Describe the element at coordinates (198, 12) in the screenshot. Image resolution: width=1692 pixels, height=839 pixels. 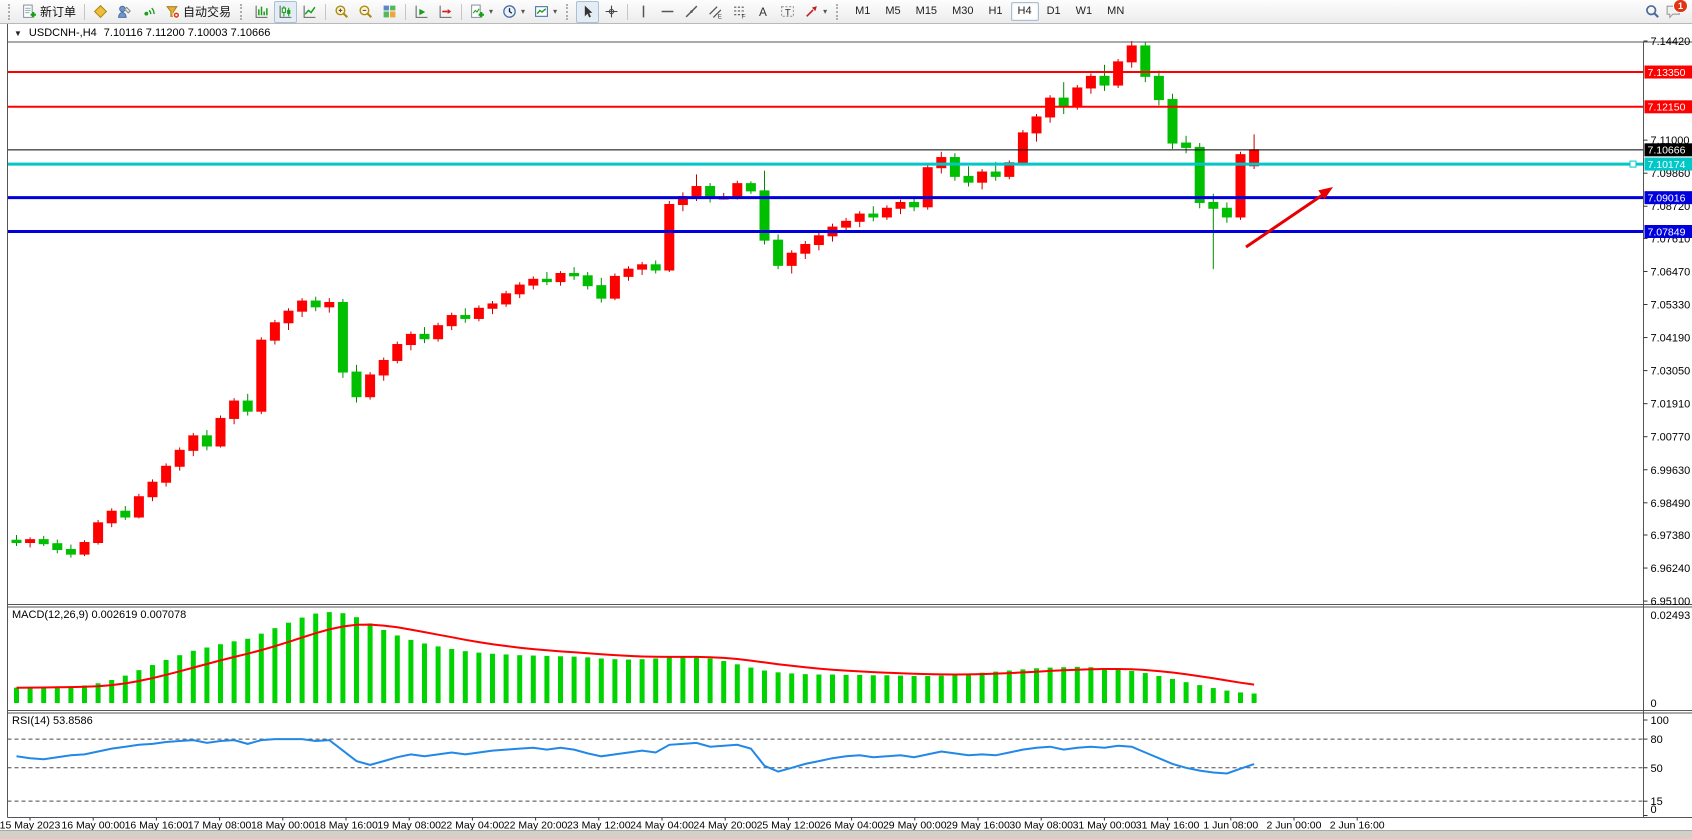
I see `autotrading-button: 自动交易` at that location.